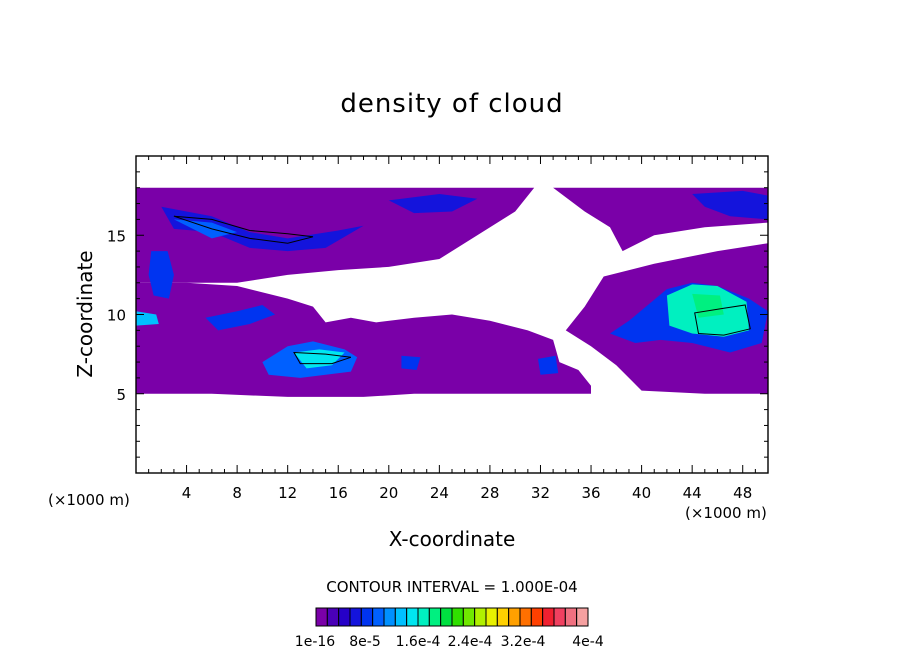 The width and height of the screenshot is (904, 654). What do you see at coordinates (439, 493) in the screenshot?
I see `x-tick-label: 24` at bounding box center [439, 493].